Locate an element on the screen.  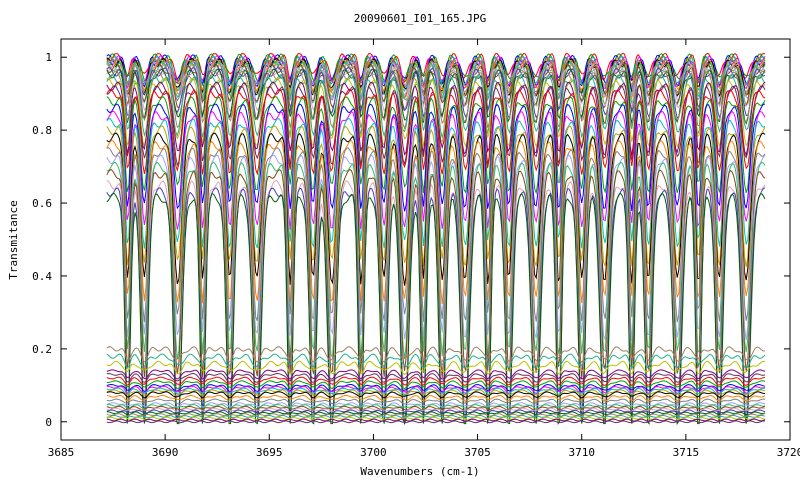
x-tick-label: 3685 is located at coordinates (61, 452).